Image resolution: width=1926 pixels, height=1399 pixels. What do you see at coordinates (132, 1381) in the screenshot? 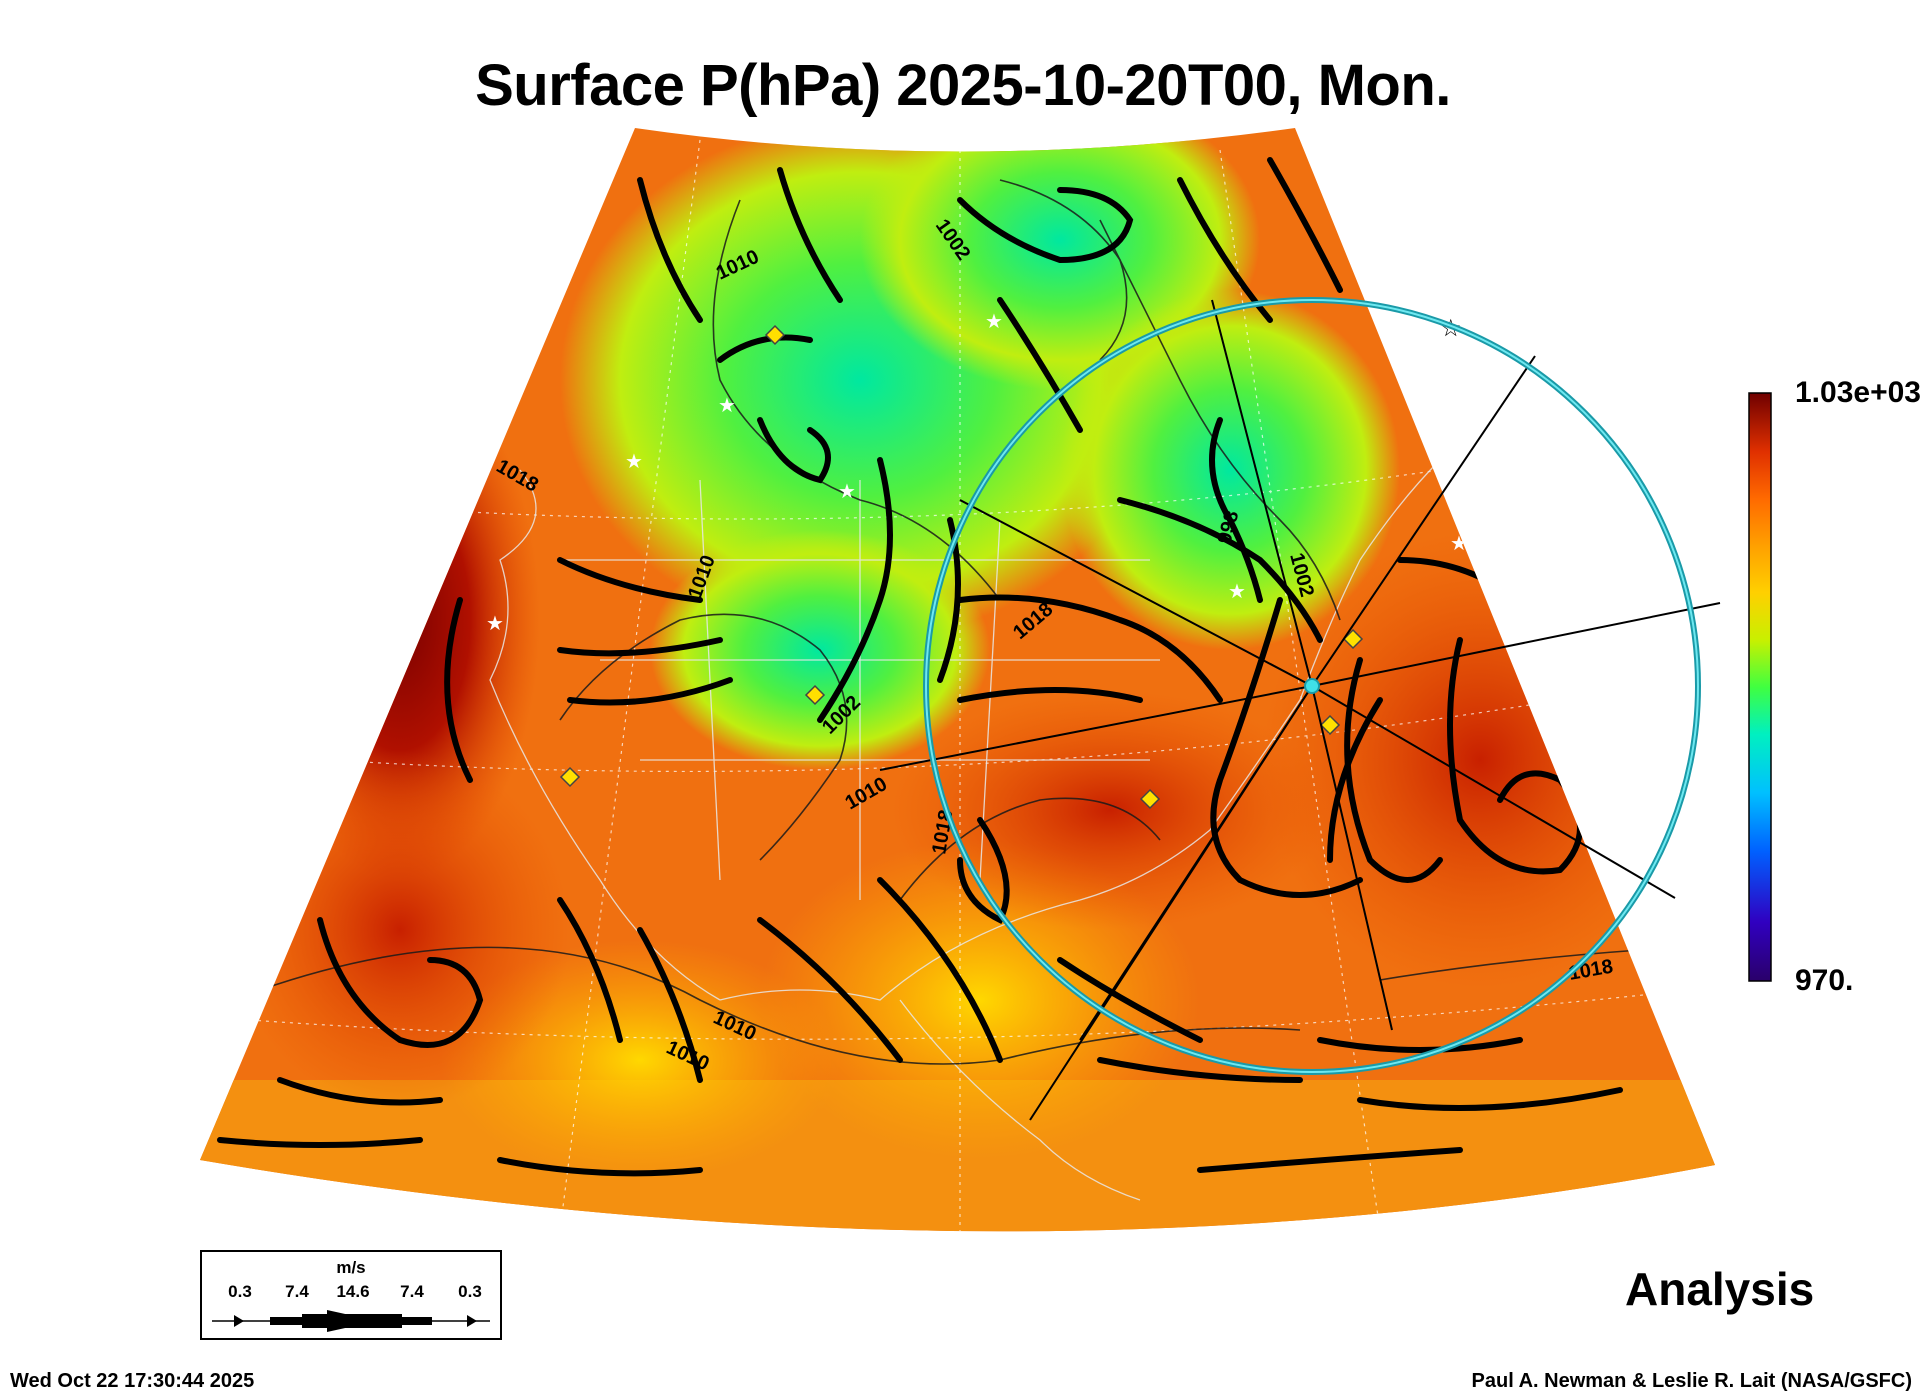
I see `timestamp: Wed Oct 22 17:30:44 2025` at bounding box center [132, 1381].